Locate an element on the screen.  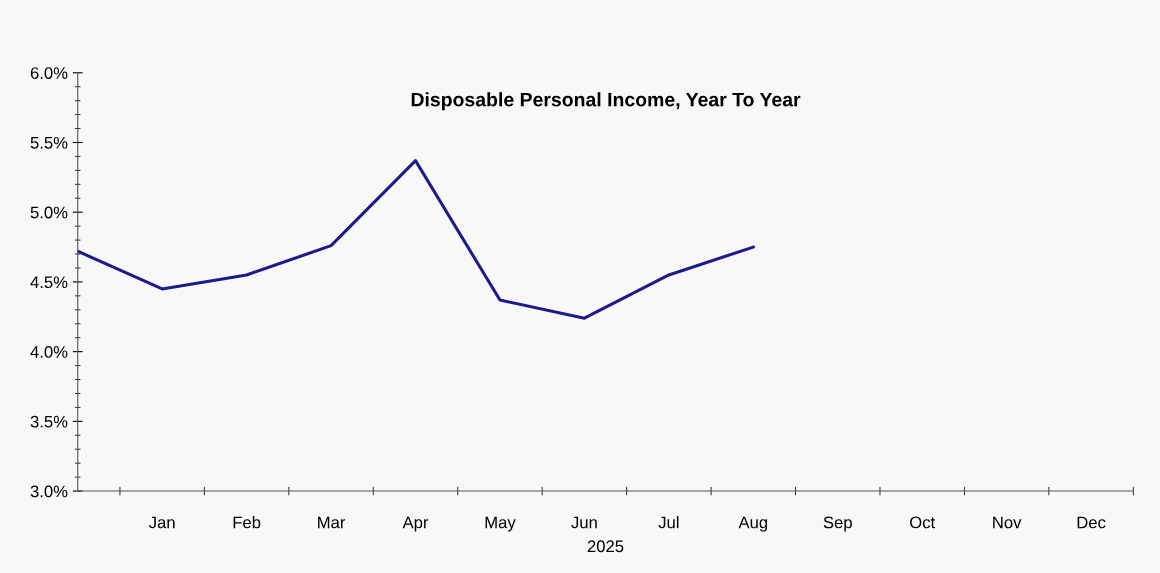
x-tick-label: Dec is located at coordinates (1091, 522).